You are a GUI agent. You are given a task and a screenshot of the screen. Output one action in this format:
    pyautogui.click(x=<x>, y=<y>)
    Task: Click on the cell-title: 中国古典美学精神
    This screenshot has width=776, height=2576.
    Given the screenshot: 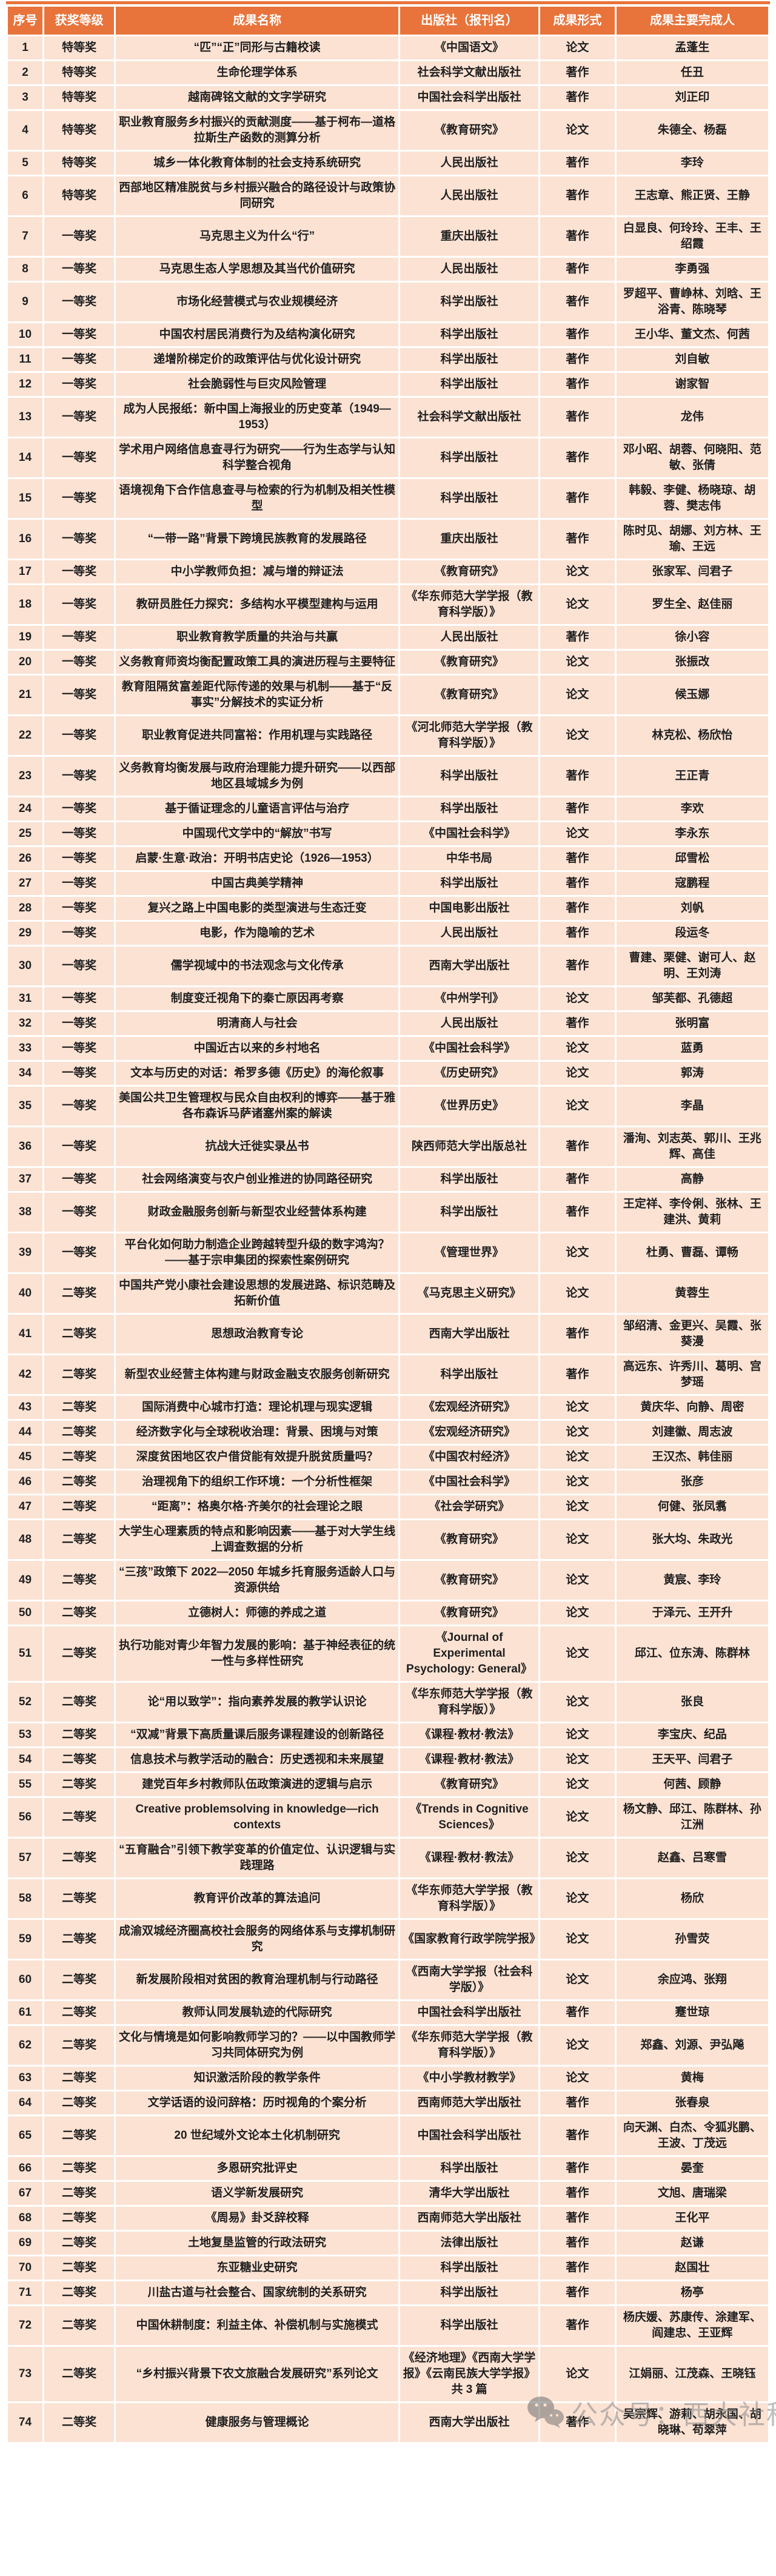 What is the action you would take?
    pyautogui.click(x=257, y=884)
    